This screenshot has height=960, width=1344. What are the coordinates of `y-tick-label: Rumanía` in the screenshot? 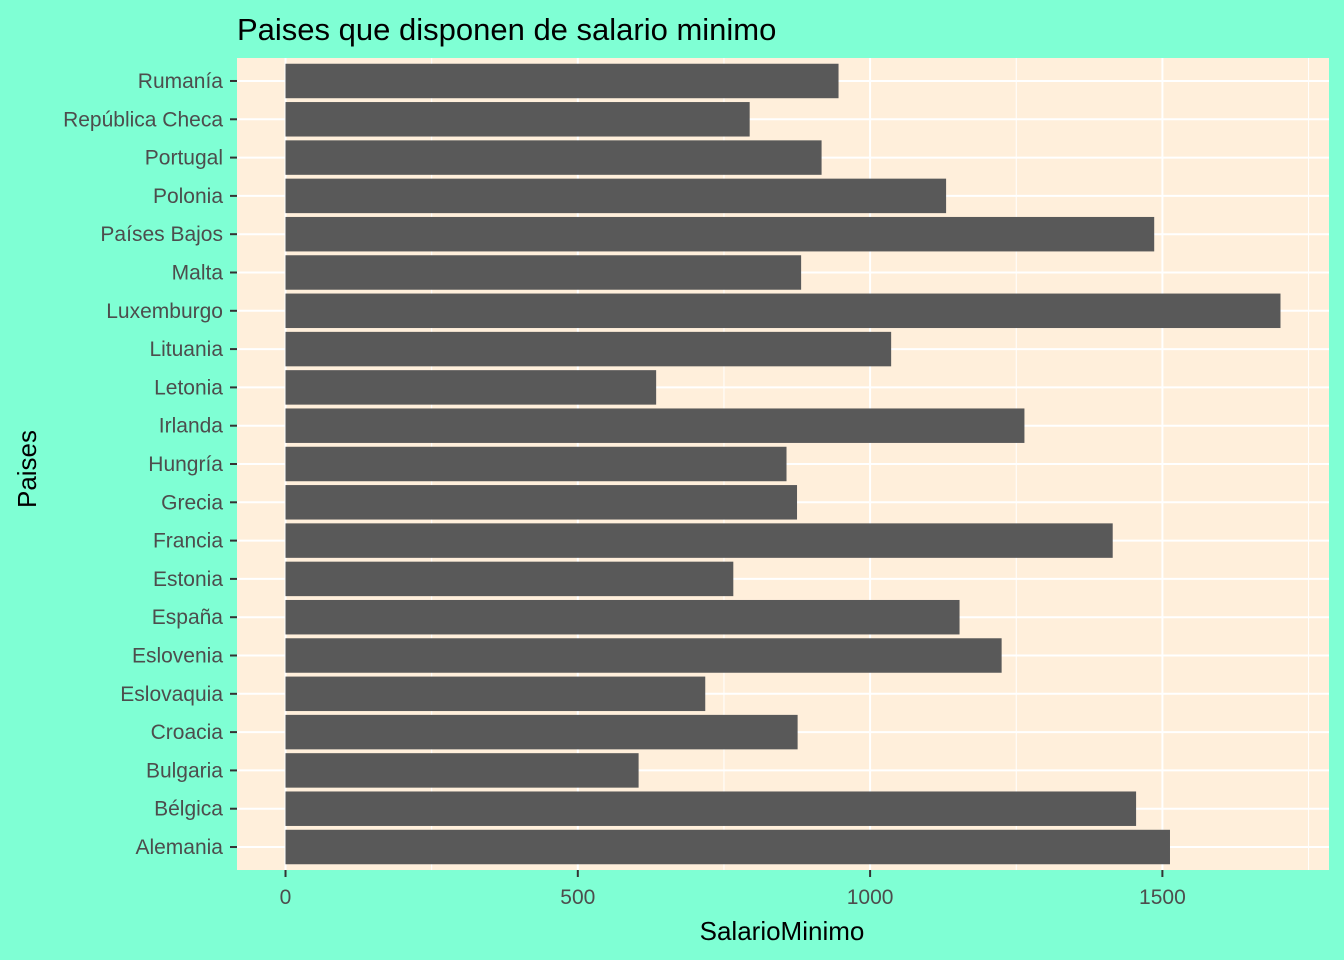 It's located at (181, 81).